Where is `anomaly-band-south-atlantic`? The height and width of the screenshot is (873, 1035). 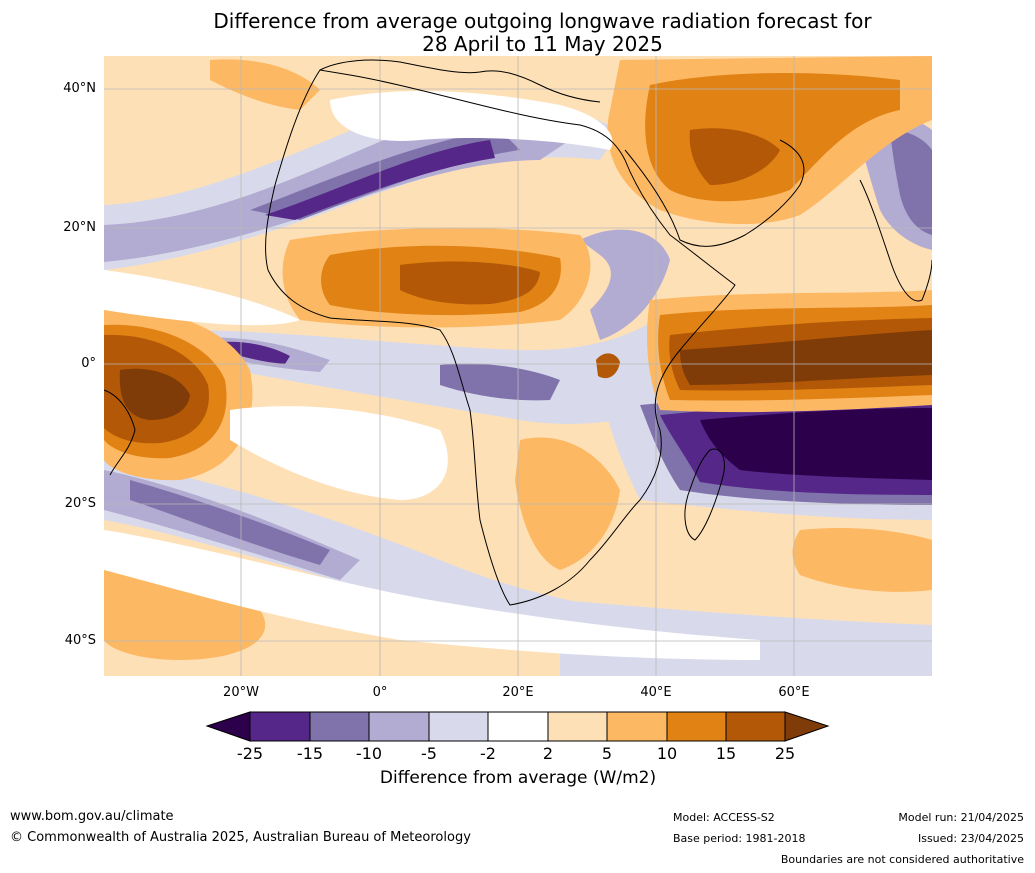
anomaly-band-south-atlantic is located at coordinates (362, 550).